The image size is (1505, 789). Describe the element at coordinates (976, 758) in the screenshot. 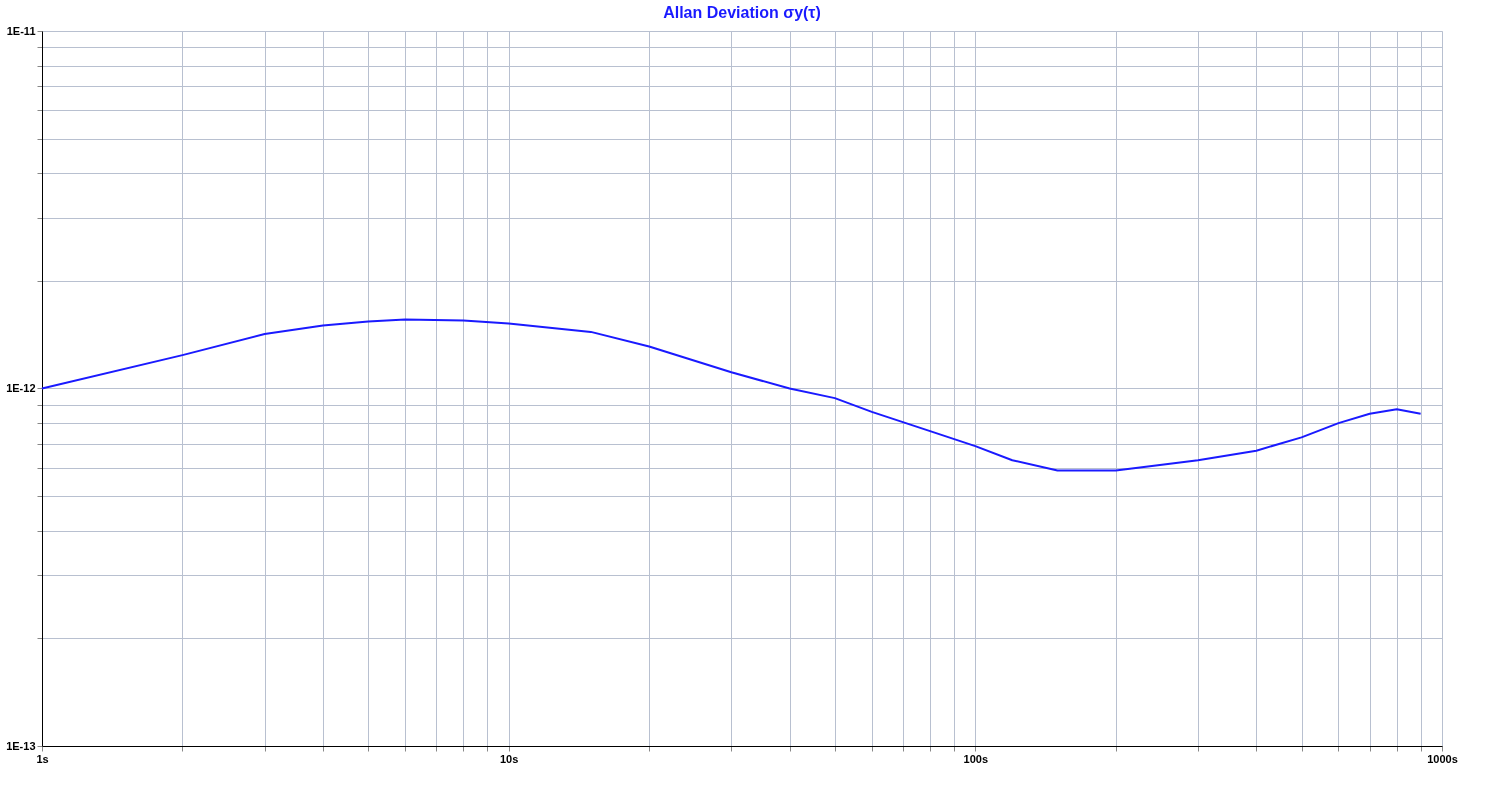

I see `x-tick-label: 100s` at that location.